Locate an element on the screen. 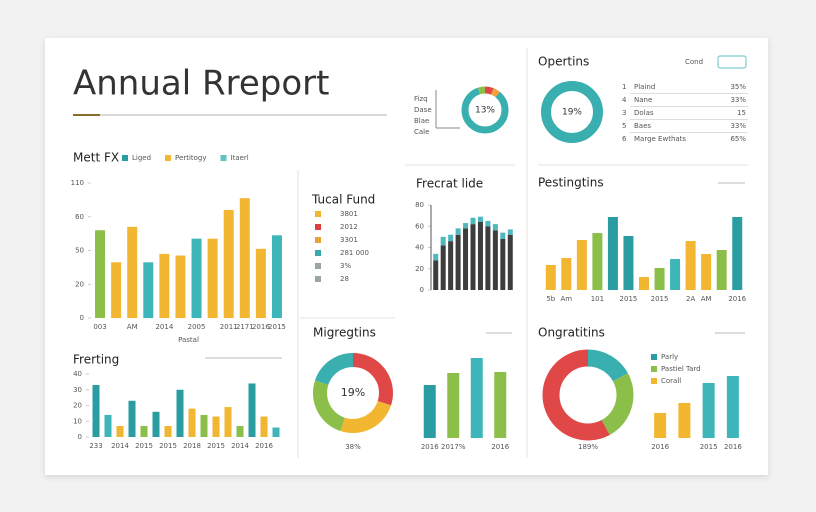  caption: 189% is located at coordinates (588, 447).